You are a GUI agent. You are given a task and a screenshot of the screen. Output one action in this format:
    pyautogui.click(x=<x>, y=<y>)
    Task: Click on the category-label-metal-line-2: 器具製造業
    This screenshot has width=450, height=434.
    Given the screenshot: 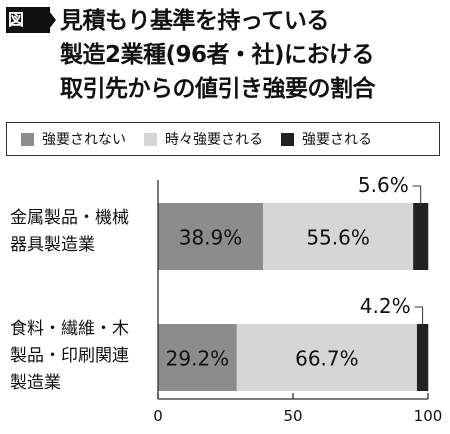 What is the action you would take?
    pyautogui.click(x=52, y=245)
    